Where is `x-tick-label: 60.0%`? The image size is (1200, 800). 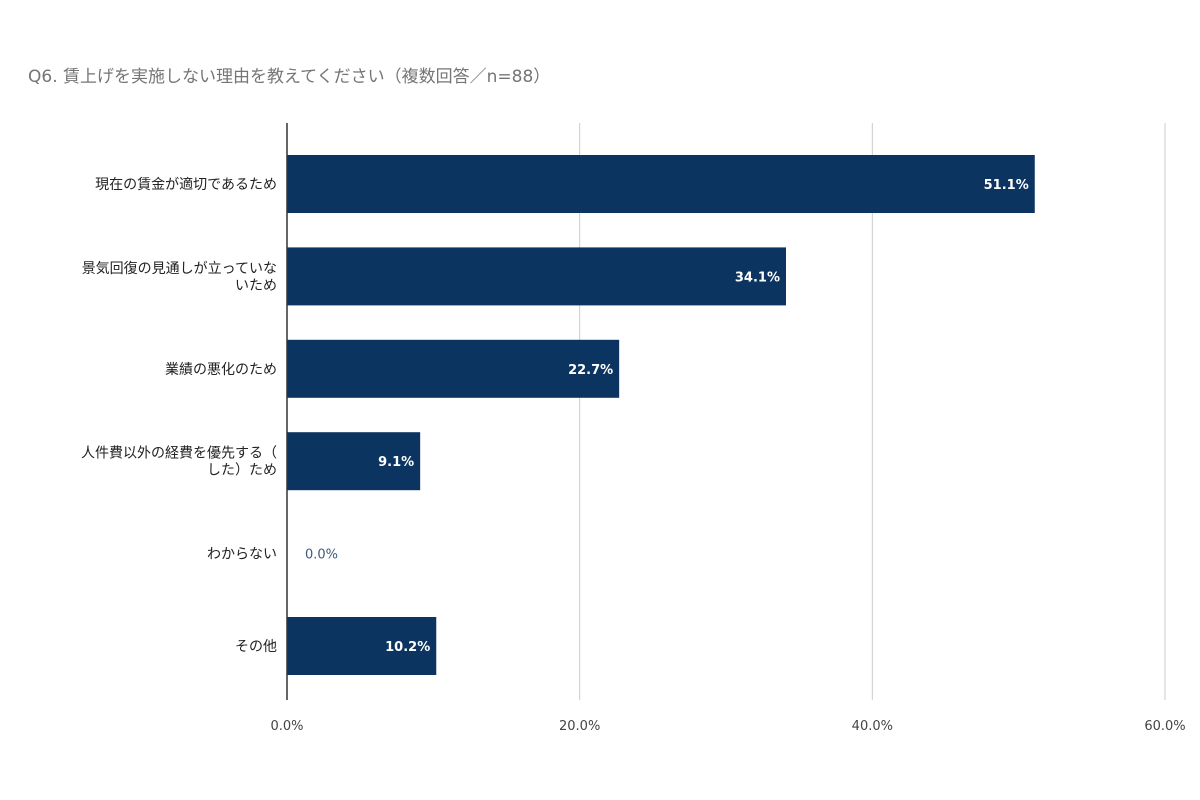 x-tick-label: 60.0% is located at coordinates (1164, 726).